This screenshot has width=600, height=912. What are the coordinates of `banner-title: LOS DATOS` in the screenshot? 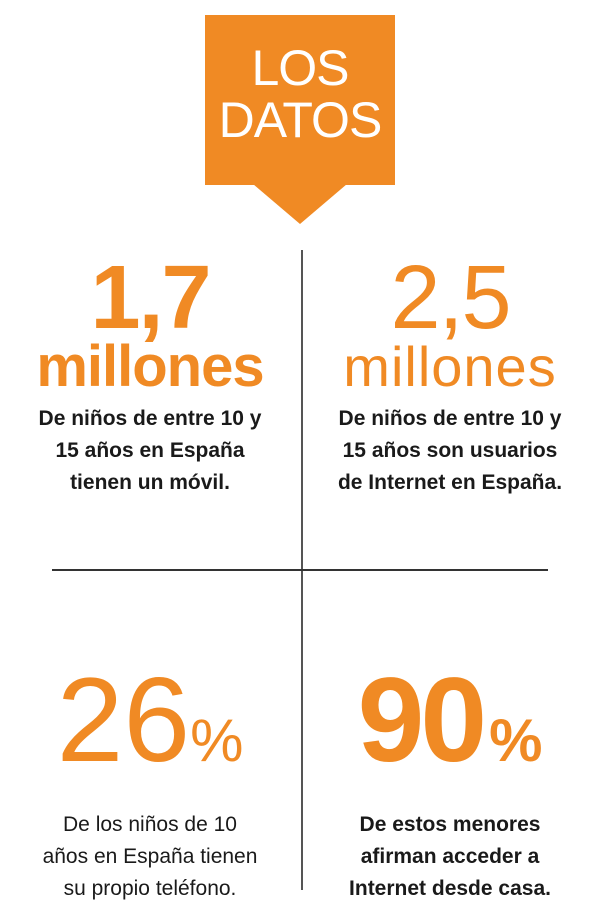 It's located at (300, 94).